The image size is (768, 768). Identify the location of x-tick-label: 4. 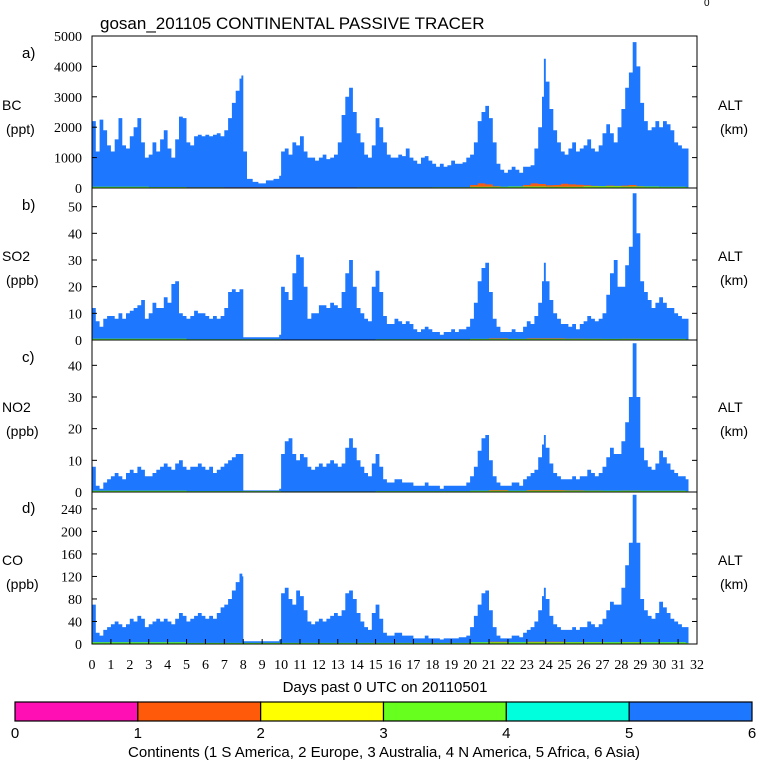
(167, 665).